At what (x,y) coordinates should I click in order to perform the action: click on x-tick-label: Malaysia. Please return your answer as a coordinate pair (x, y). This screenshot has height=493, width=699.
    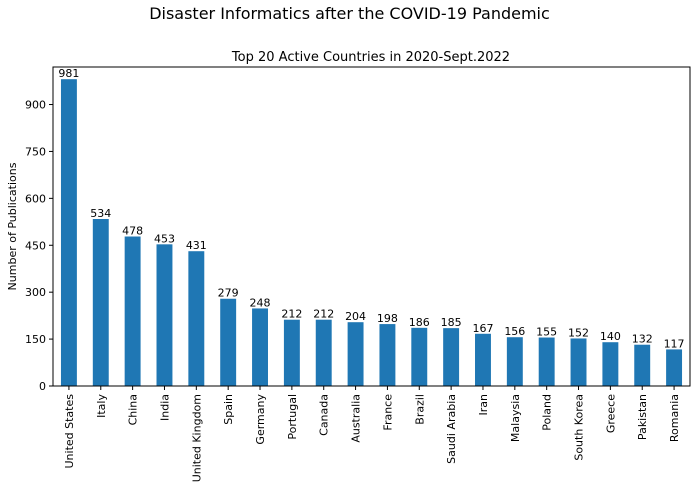
    Looking at the image, I should click on (515, 418).